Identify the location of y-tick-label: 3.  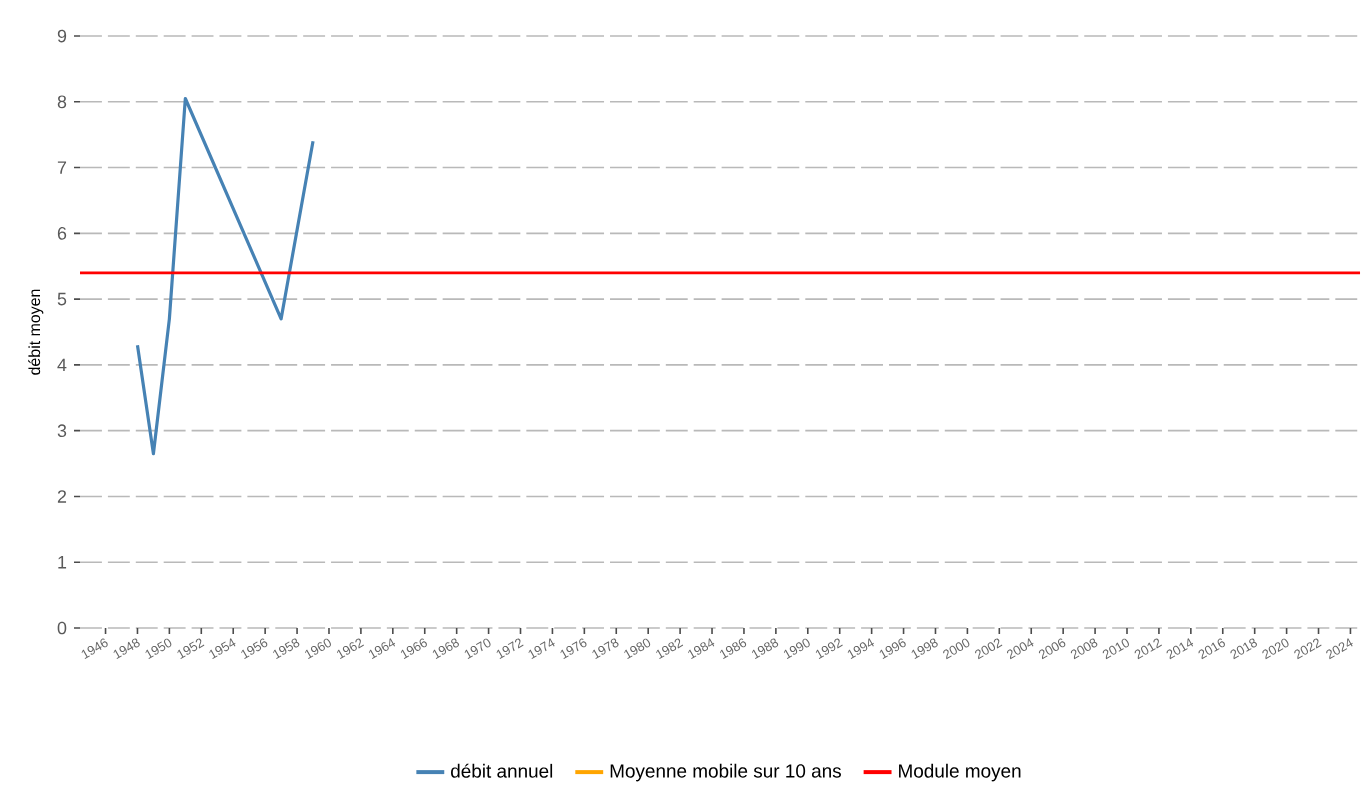
(62, 431).